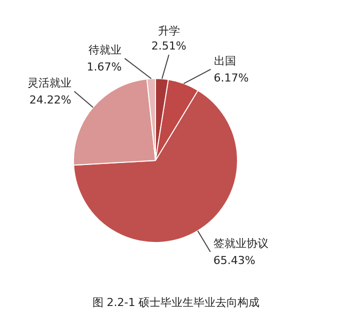 The height and width of the screenshot is (320, 351). I want to click on data-label: 65.43%, so click(234, 260).